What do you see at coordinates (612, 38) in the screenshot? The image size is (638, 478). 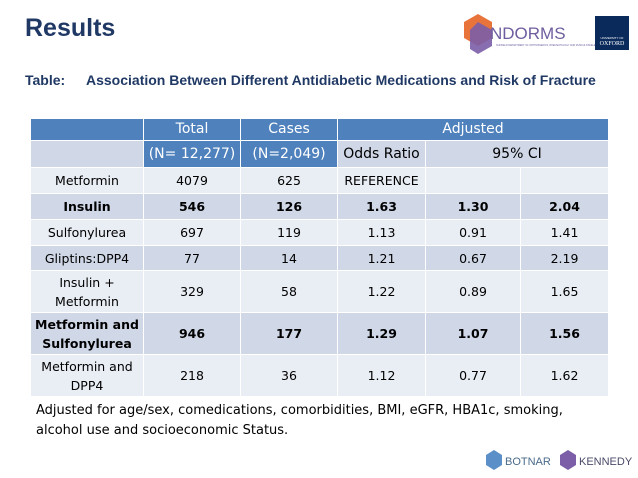 I see `oxford-small: UNIVERSITY OF` at bounding box center [612, 38].